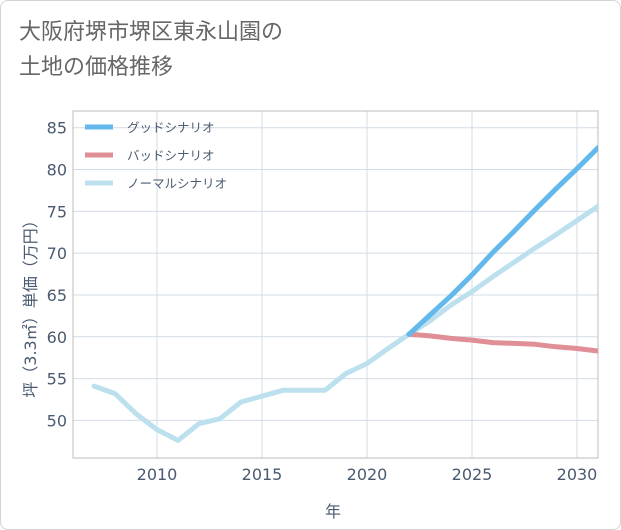 The width and height of the screenshot is (621, 530). I want to click on y-tick-label: 75, so click(57, 211).